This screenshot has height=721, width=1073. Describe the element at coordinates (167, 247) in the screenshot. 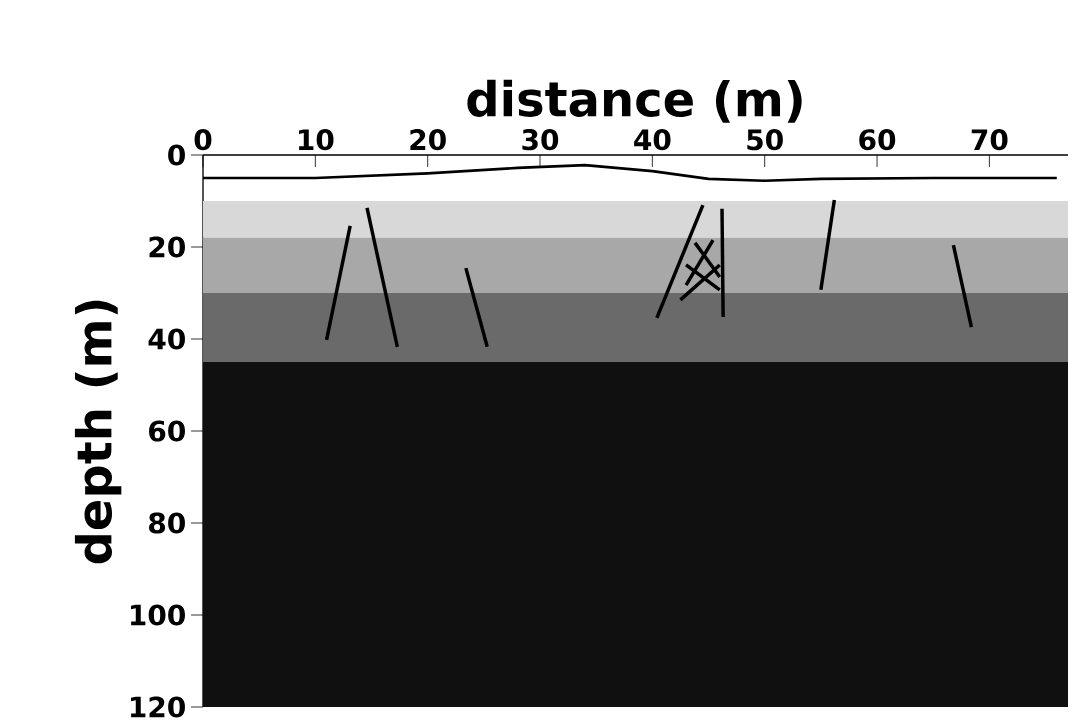

I see `y-tick-label: 20` at that location.